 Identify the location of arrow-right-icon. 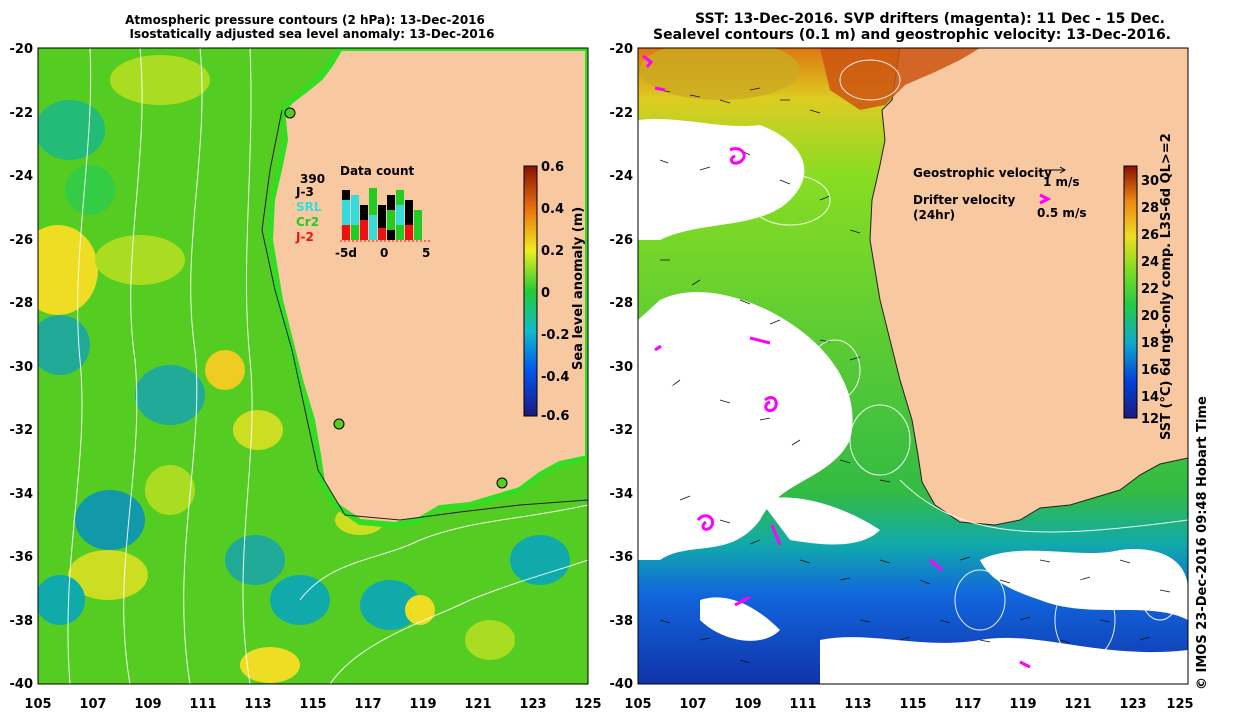
(1055, 170).